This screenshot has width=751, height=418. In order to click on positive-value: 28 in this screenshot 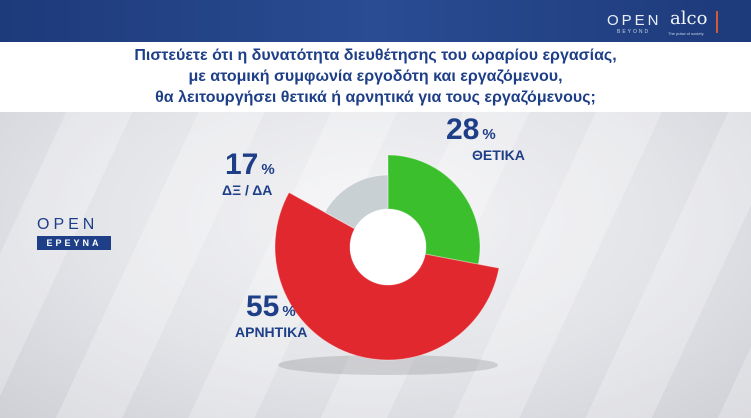, I will do `click(463, 129)`.